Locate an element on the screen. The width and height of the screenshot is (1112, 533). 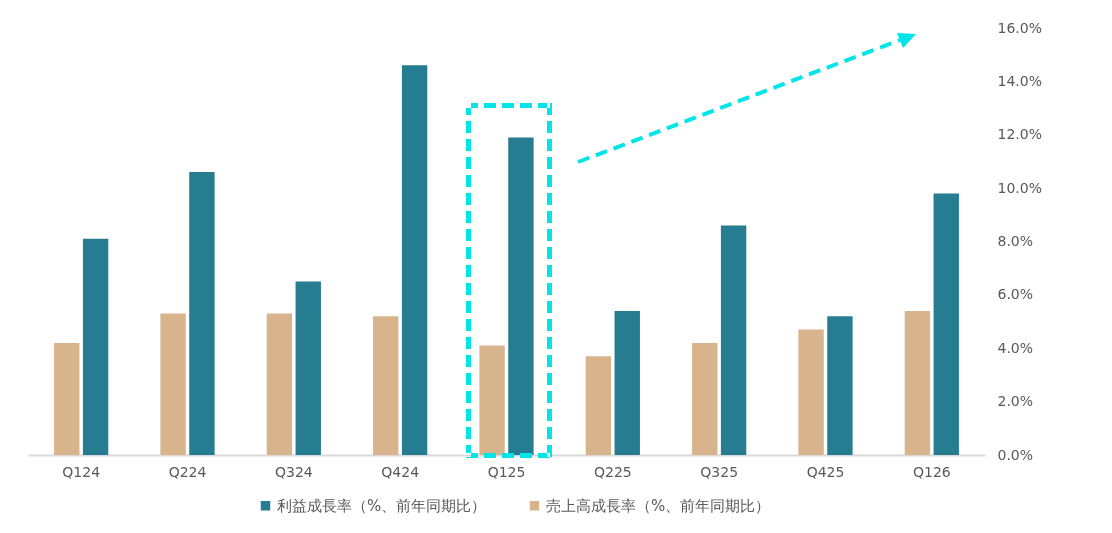
x-tick-label: Q224 is located at coordinates (187, 471).